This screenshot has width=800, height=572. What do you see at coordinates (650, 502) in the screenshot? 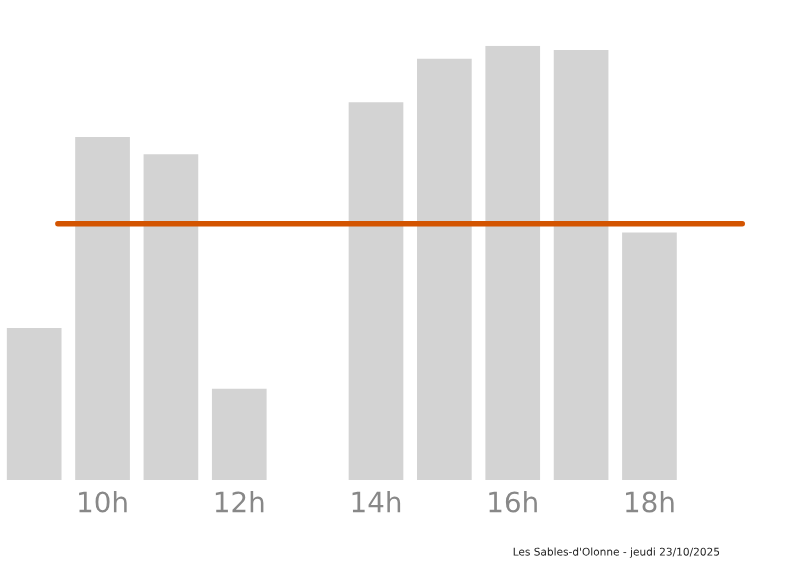
I see `x-tick-label: 18h` at bounding box center [650, 502].